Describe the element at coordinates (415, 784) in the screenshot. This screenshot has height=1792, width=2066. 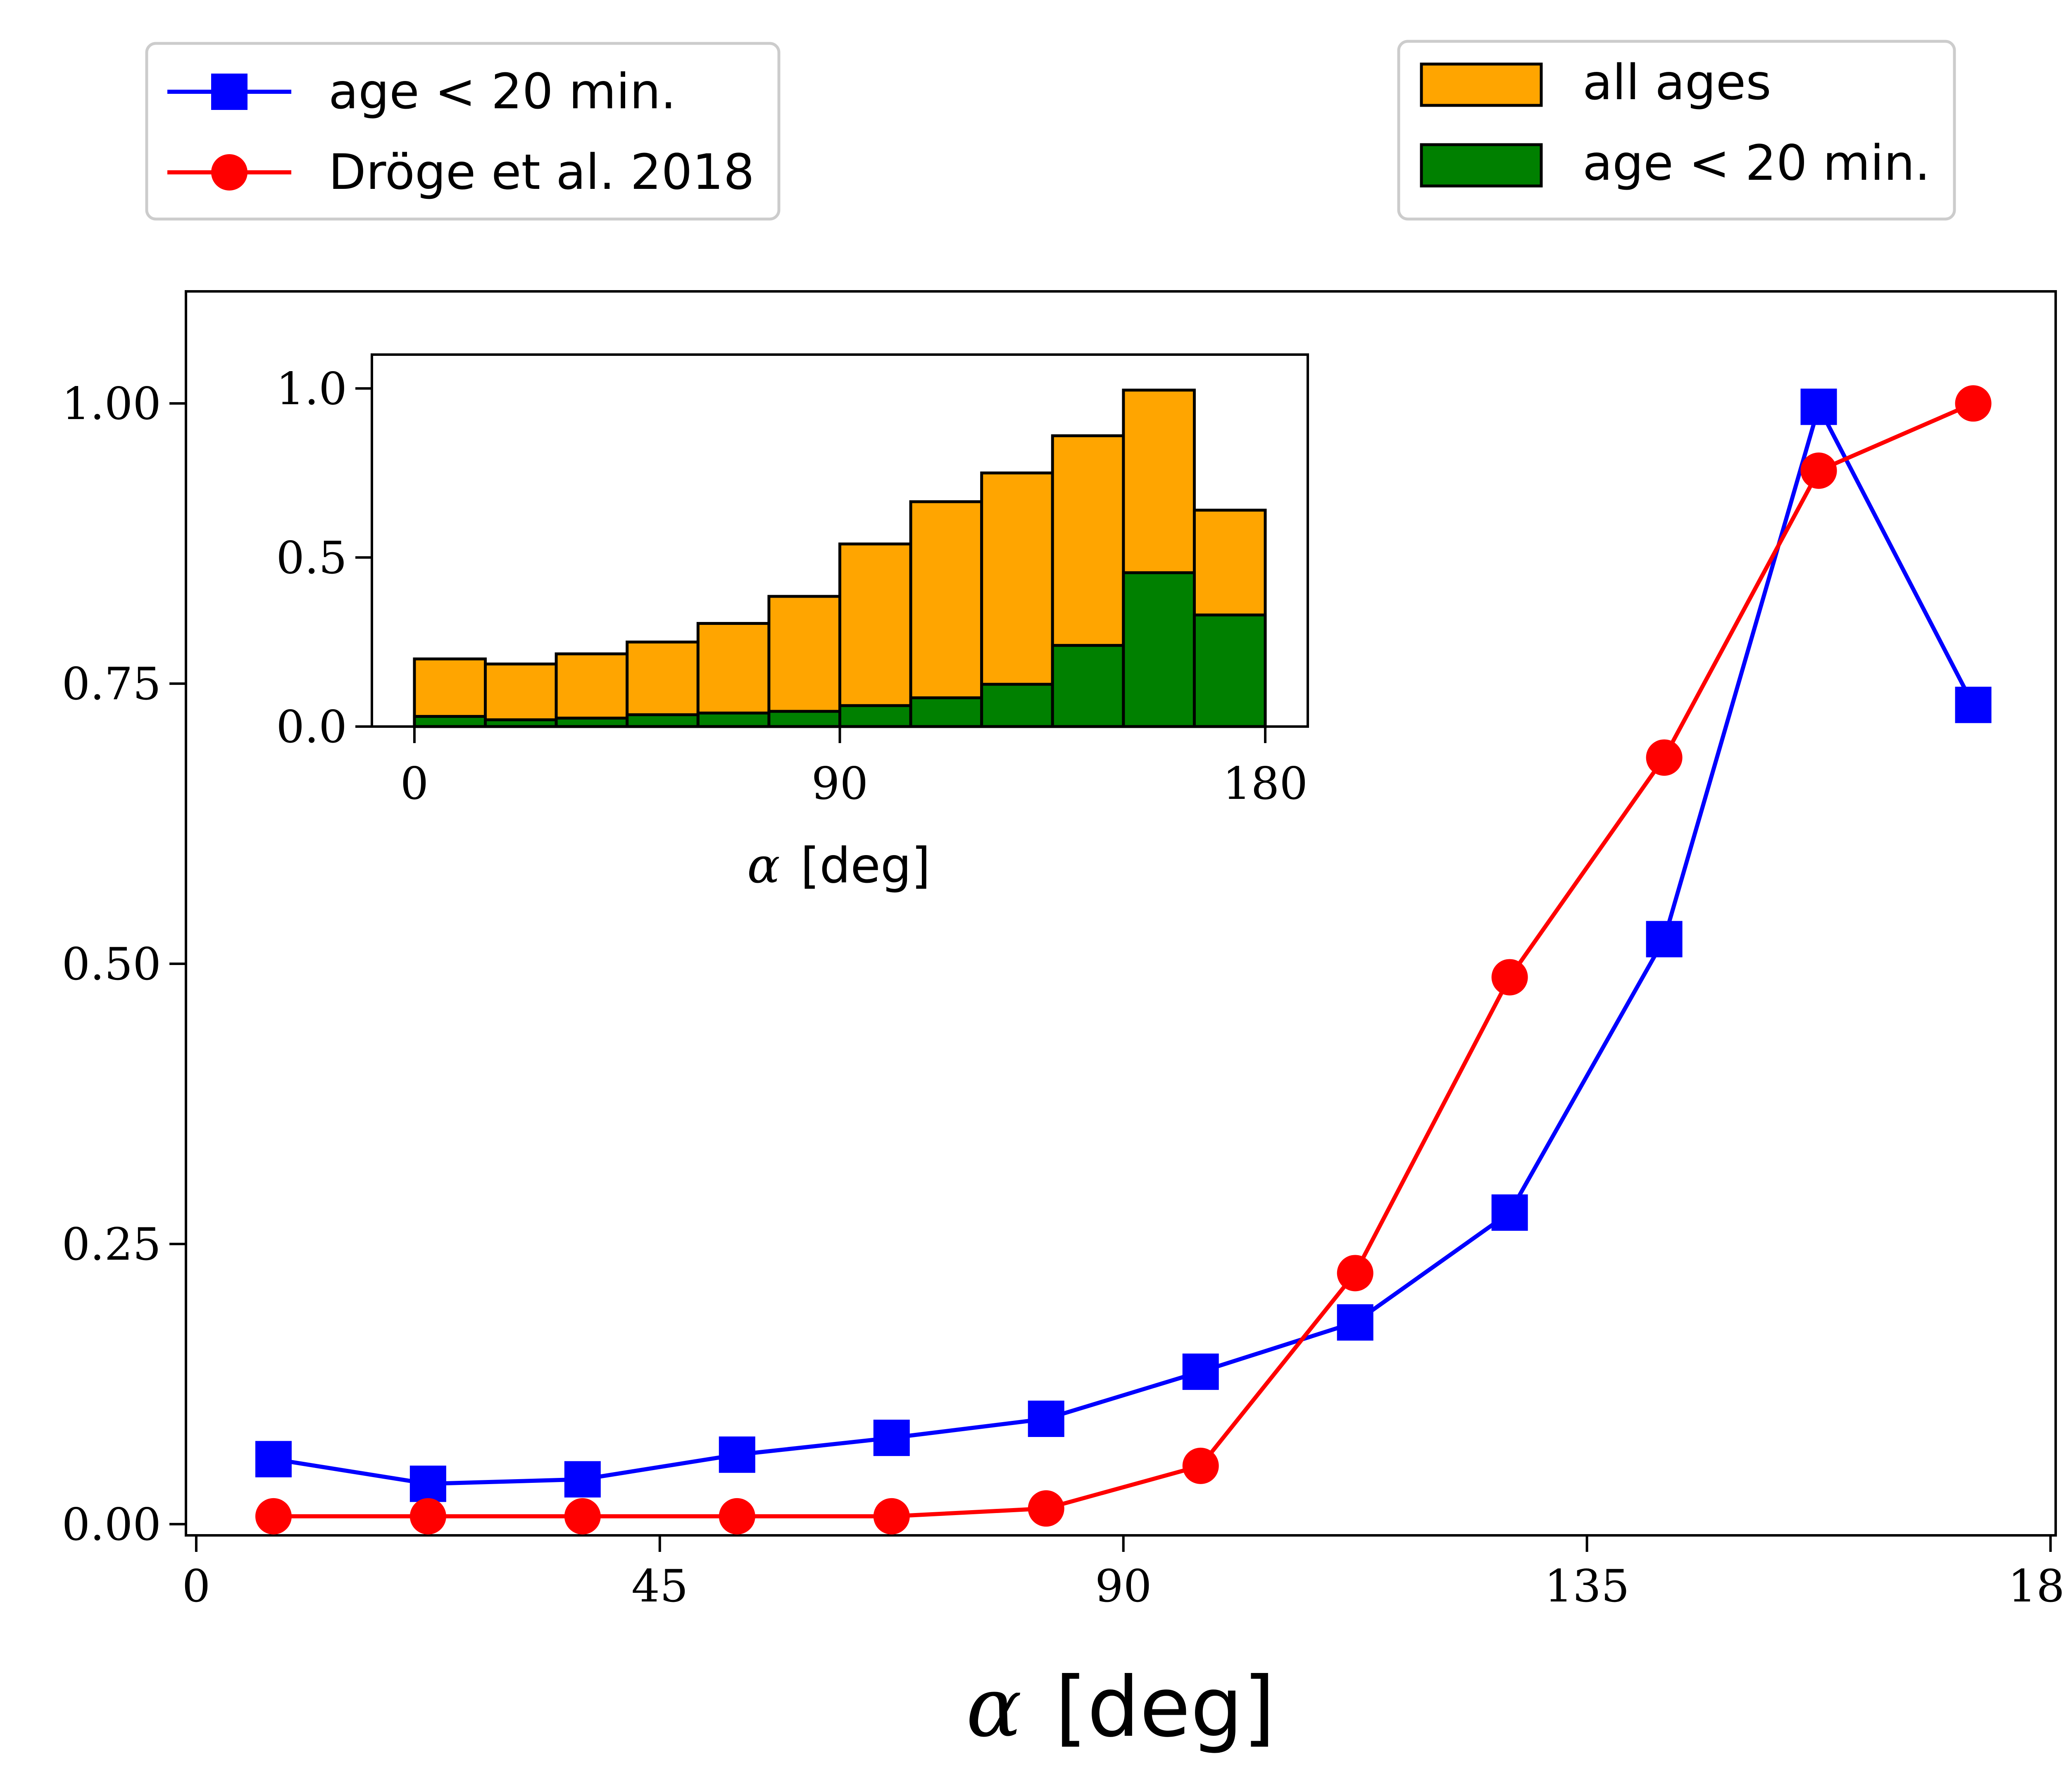
I see `inset-x-tick-label: 0` at that location.